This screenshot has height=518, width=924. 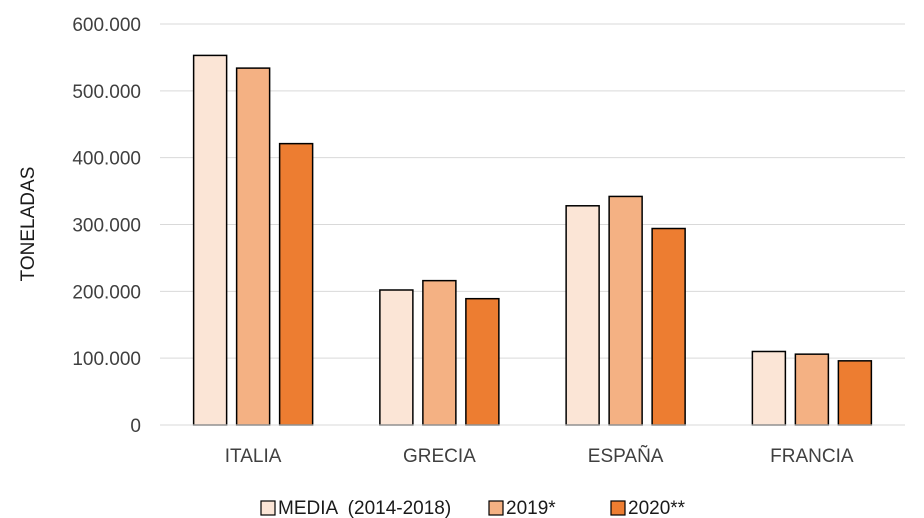 What do you see at coordinates (657, 508) in the screenshot?
I see `legend-label: 2020**` at bounding box center [657, 508].